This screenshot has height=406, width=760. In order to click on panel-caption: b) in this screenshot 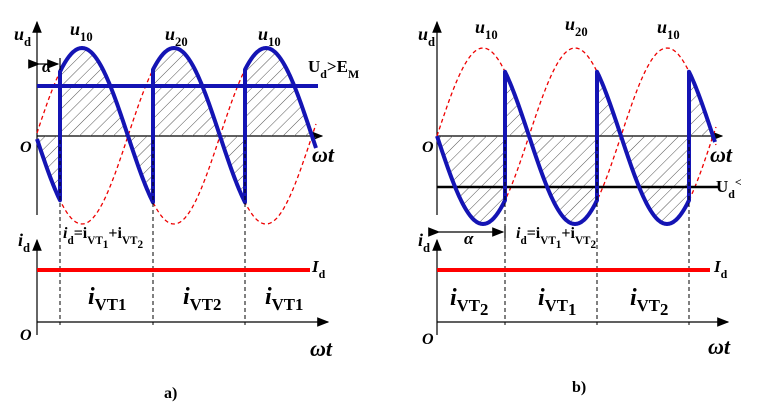, I will do `click(579, 387)`.